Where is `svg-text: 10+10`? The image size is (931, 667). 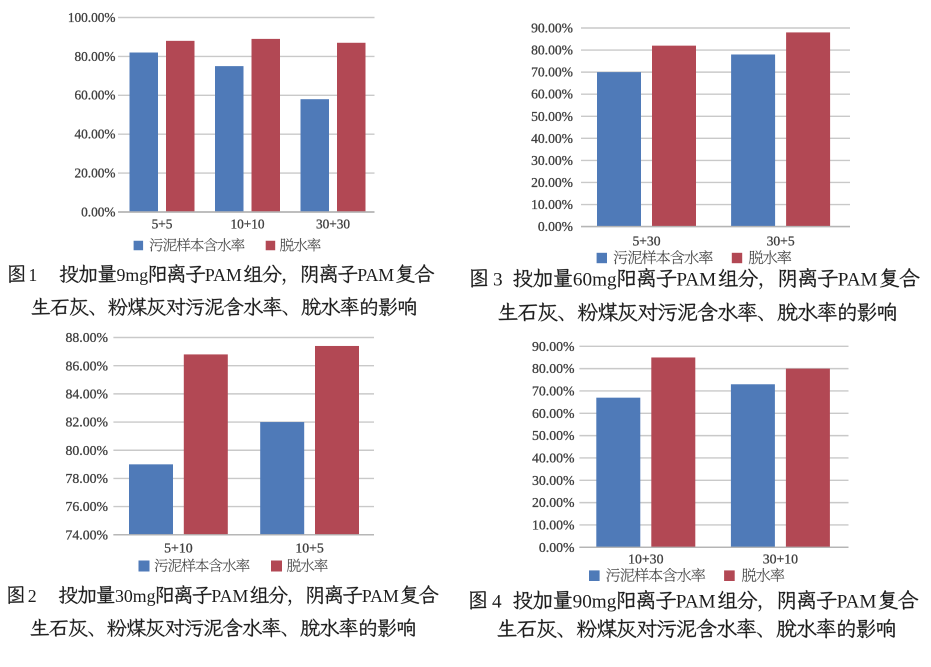 svg-text: 10+10 is located at coordinates (247, 223).